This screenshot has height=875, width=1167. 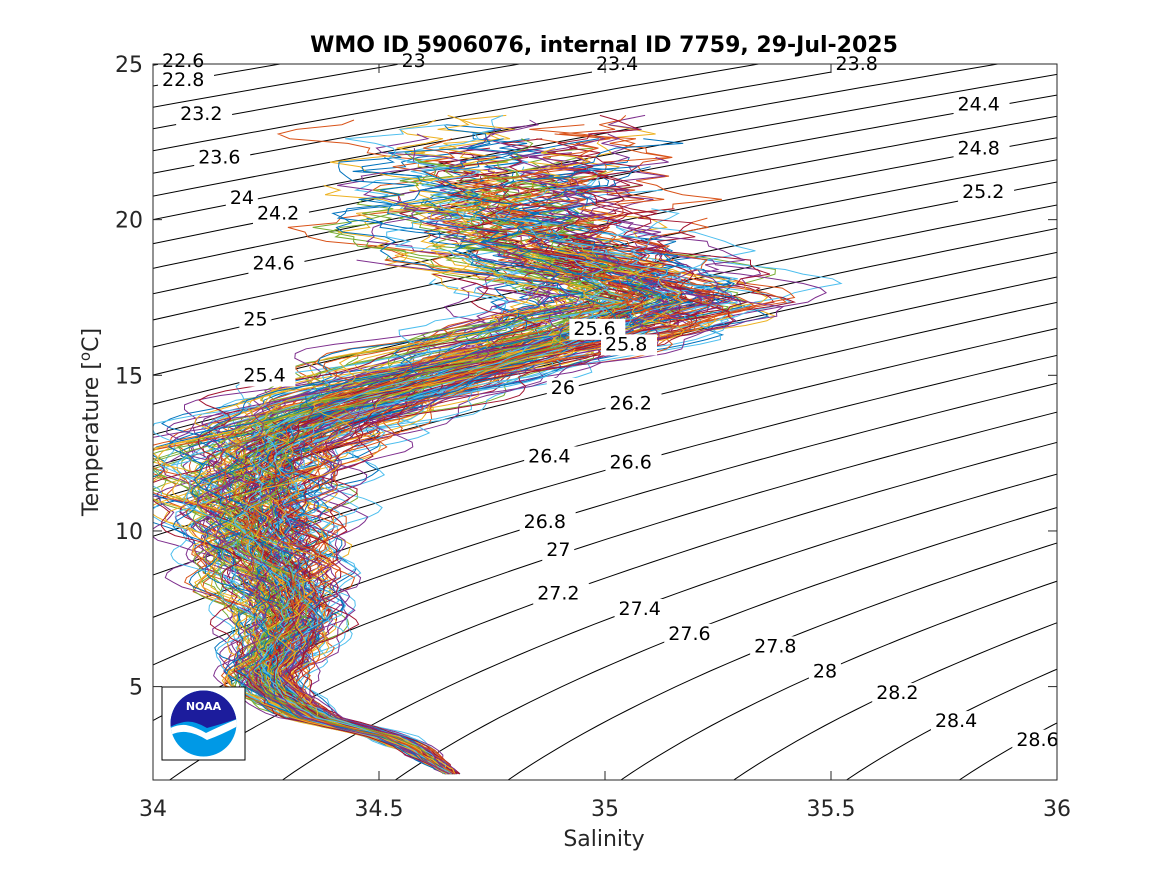 I want to click on x-tick-label: 36, so click(x=1057, y=809).